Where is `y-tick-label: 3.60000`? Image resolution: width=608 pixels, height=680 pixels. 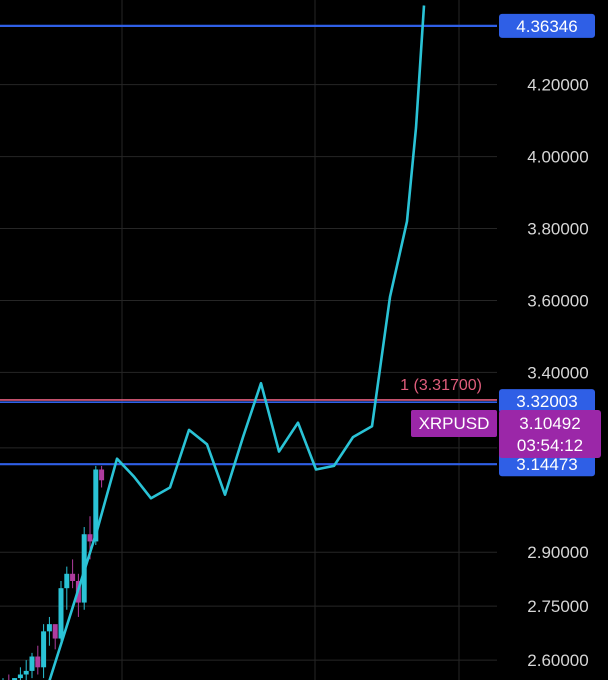 y-tick-label: 3.60000 is located at coordinates (557, 300).